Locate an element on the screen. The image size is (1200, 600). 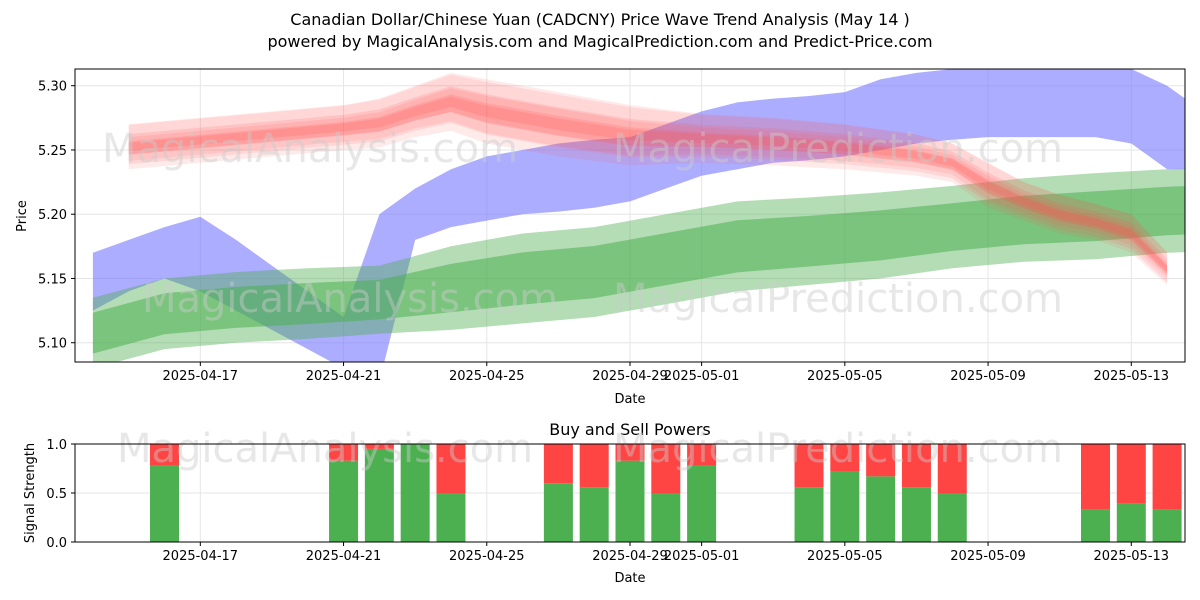
price-x-tick-label: 2025-05-05 is located at coordinates (845, 376).